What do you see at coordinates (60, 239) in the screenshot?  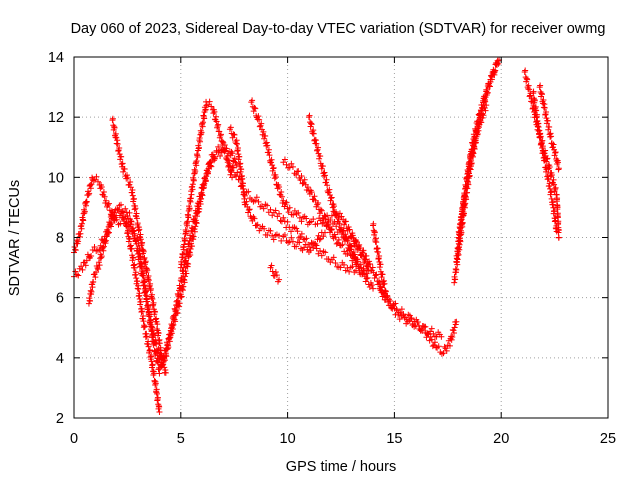 I see `y-tick-label: 8` at bounding box center [60, 239].